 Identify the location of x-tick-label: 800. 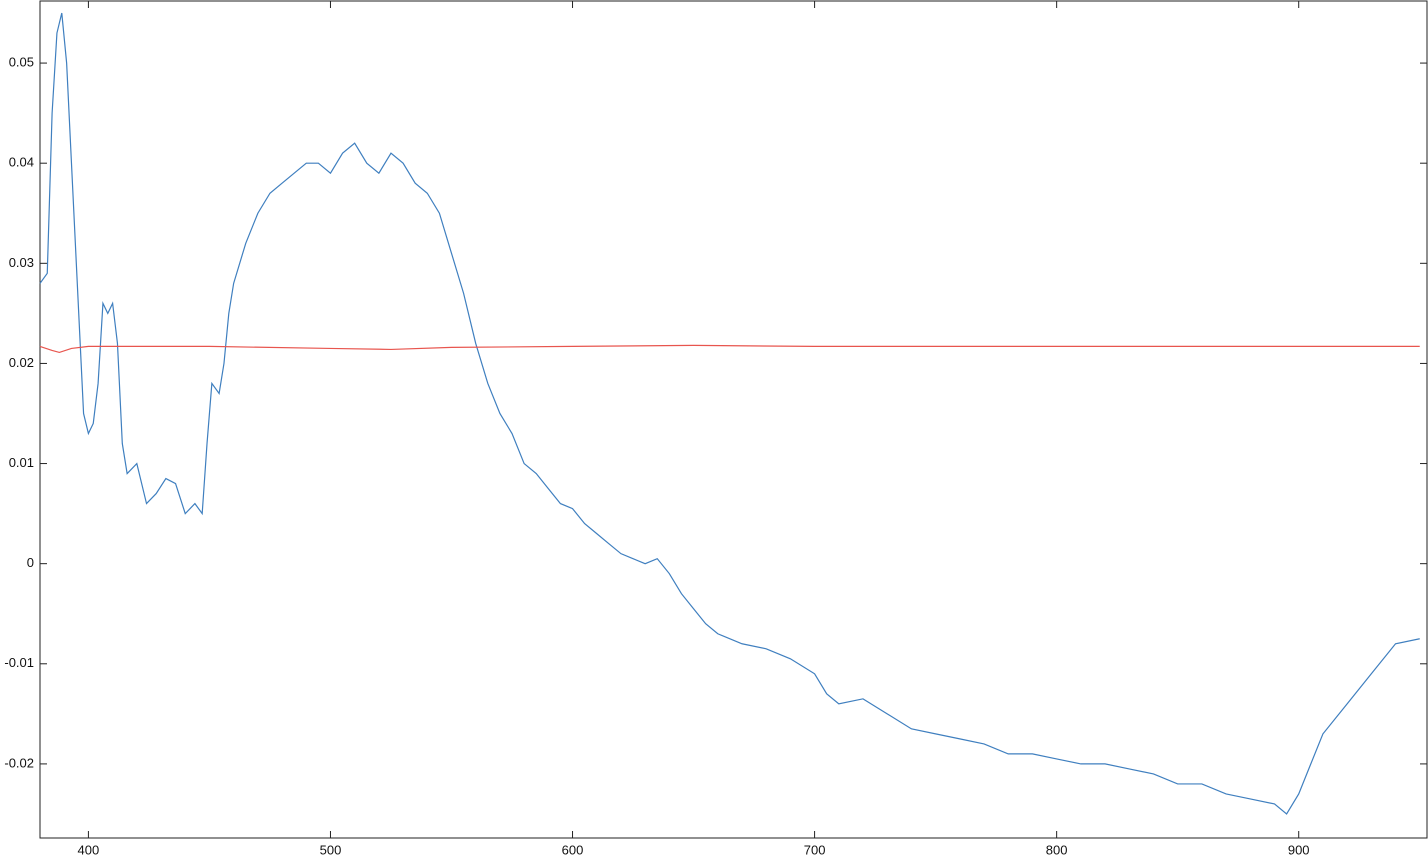
(1057, 849).